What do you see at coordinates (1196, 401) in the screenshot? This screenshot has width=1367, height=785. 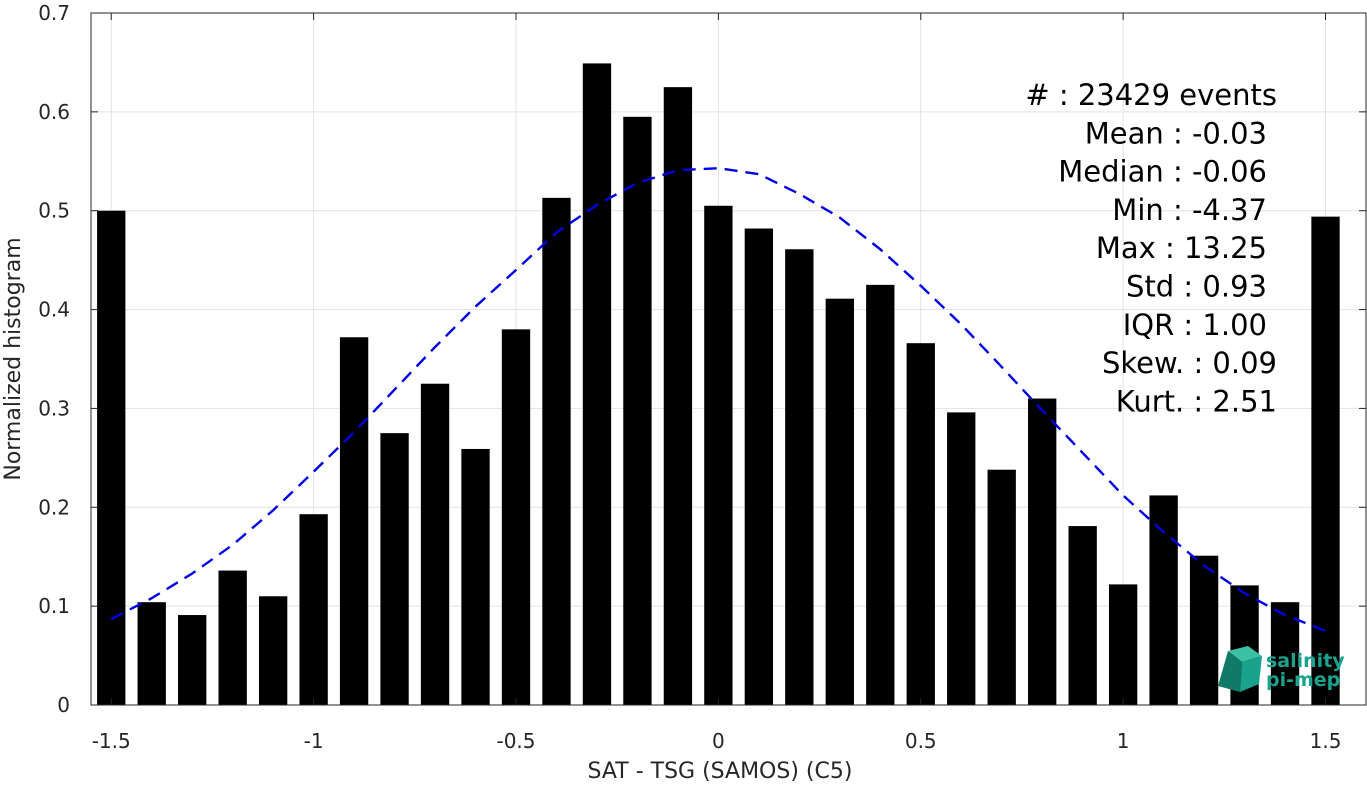 I see `stat-line: Kurt. : 2.51` at bounding box center [1196, 401].